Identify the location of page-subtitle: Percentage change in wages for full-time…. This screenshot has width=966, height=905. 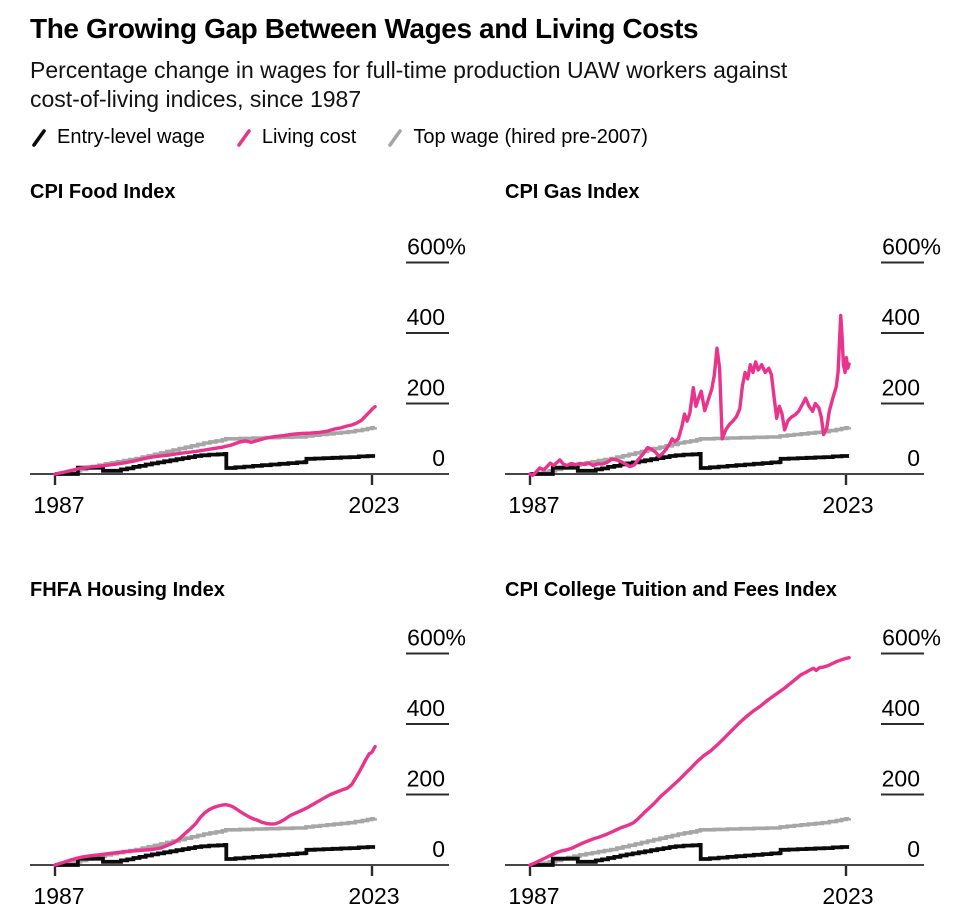
(480, 85).